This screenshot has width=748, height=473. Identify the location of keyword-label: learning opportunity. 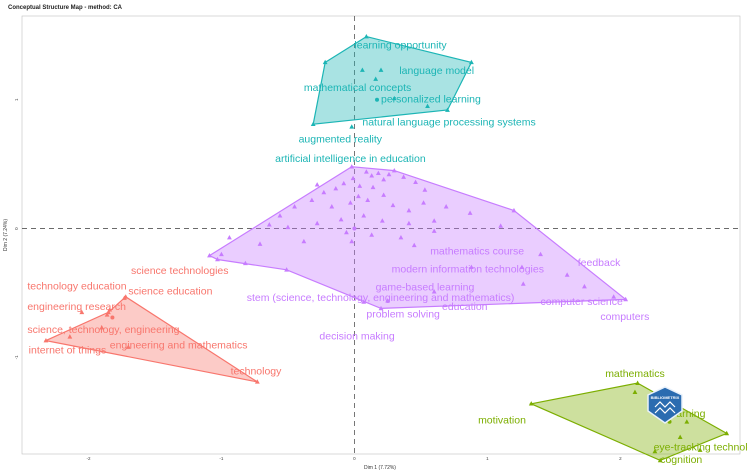
(400, 45).